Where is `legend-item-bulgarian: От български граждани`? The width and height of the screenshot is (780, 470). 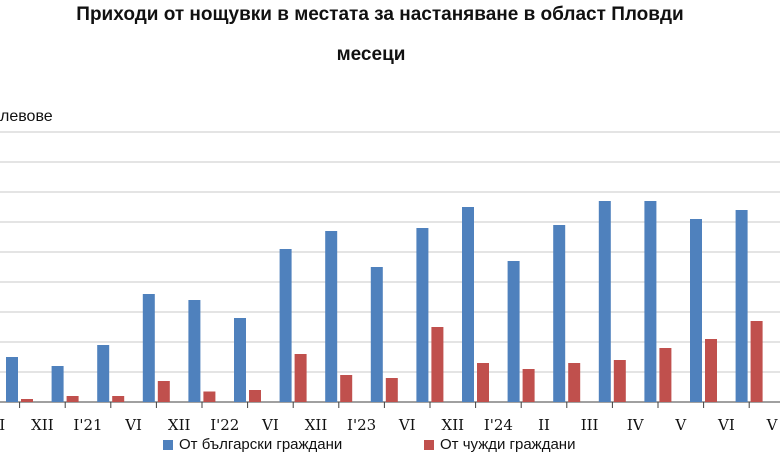 legend-item-bulgarian: От български граждани is located at coordinates (252, 444).